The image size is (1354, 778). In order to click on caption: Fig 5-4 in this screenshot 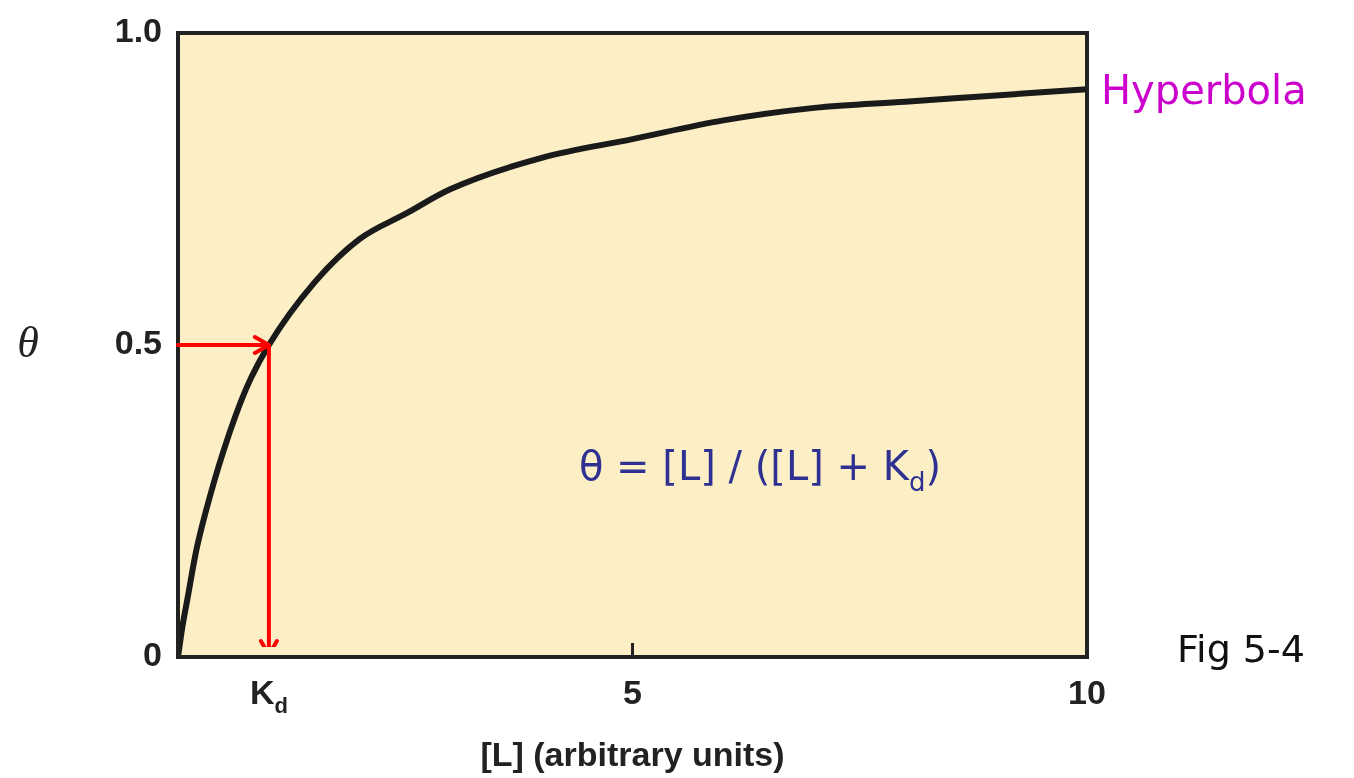, I will do `click(1241, 648)`.